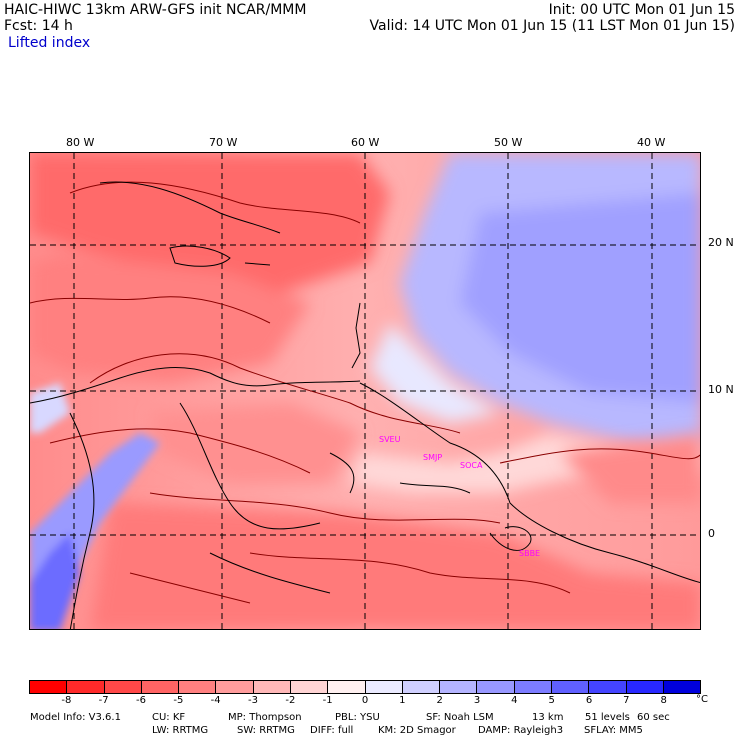 This screenshot has height=740, width=740. Describe the element at coordinates (589, 700) in the screenshot. I see `colorbar-tick-label: 6` at that location.